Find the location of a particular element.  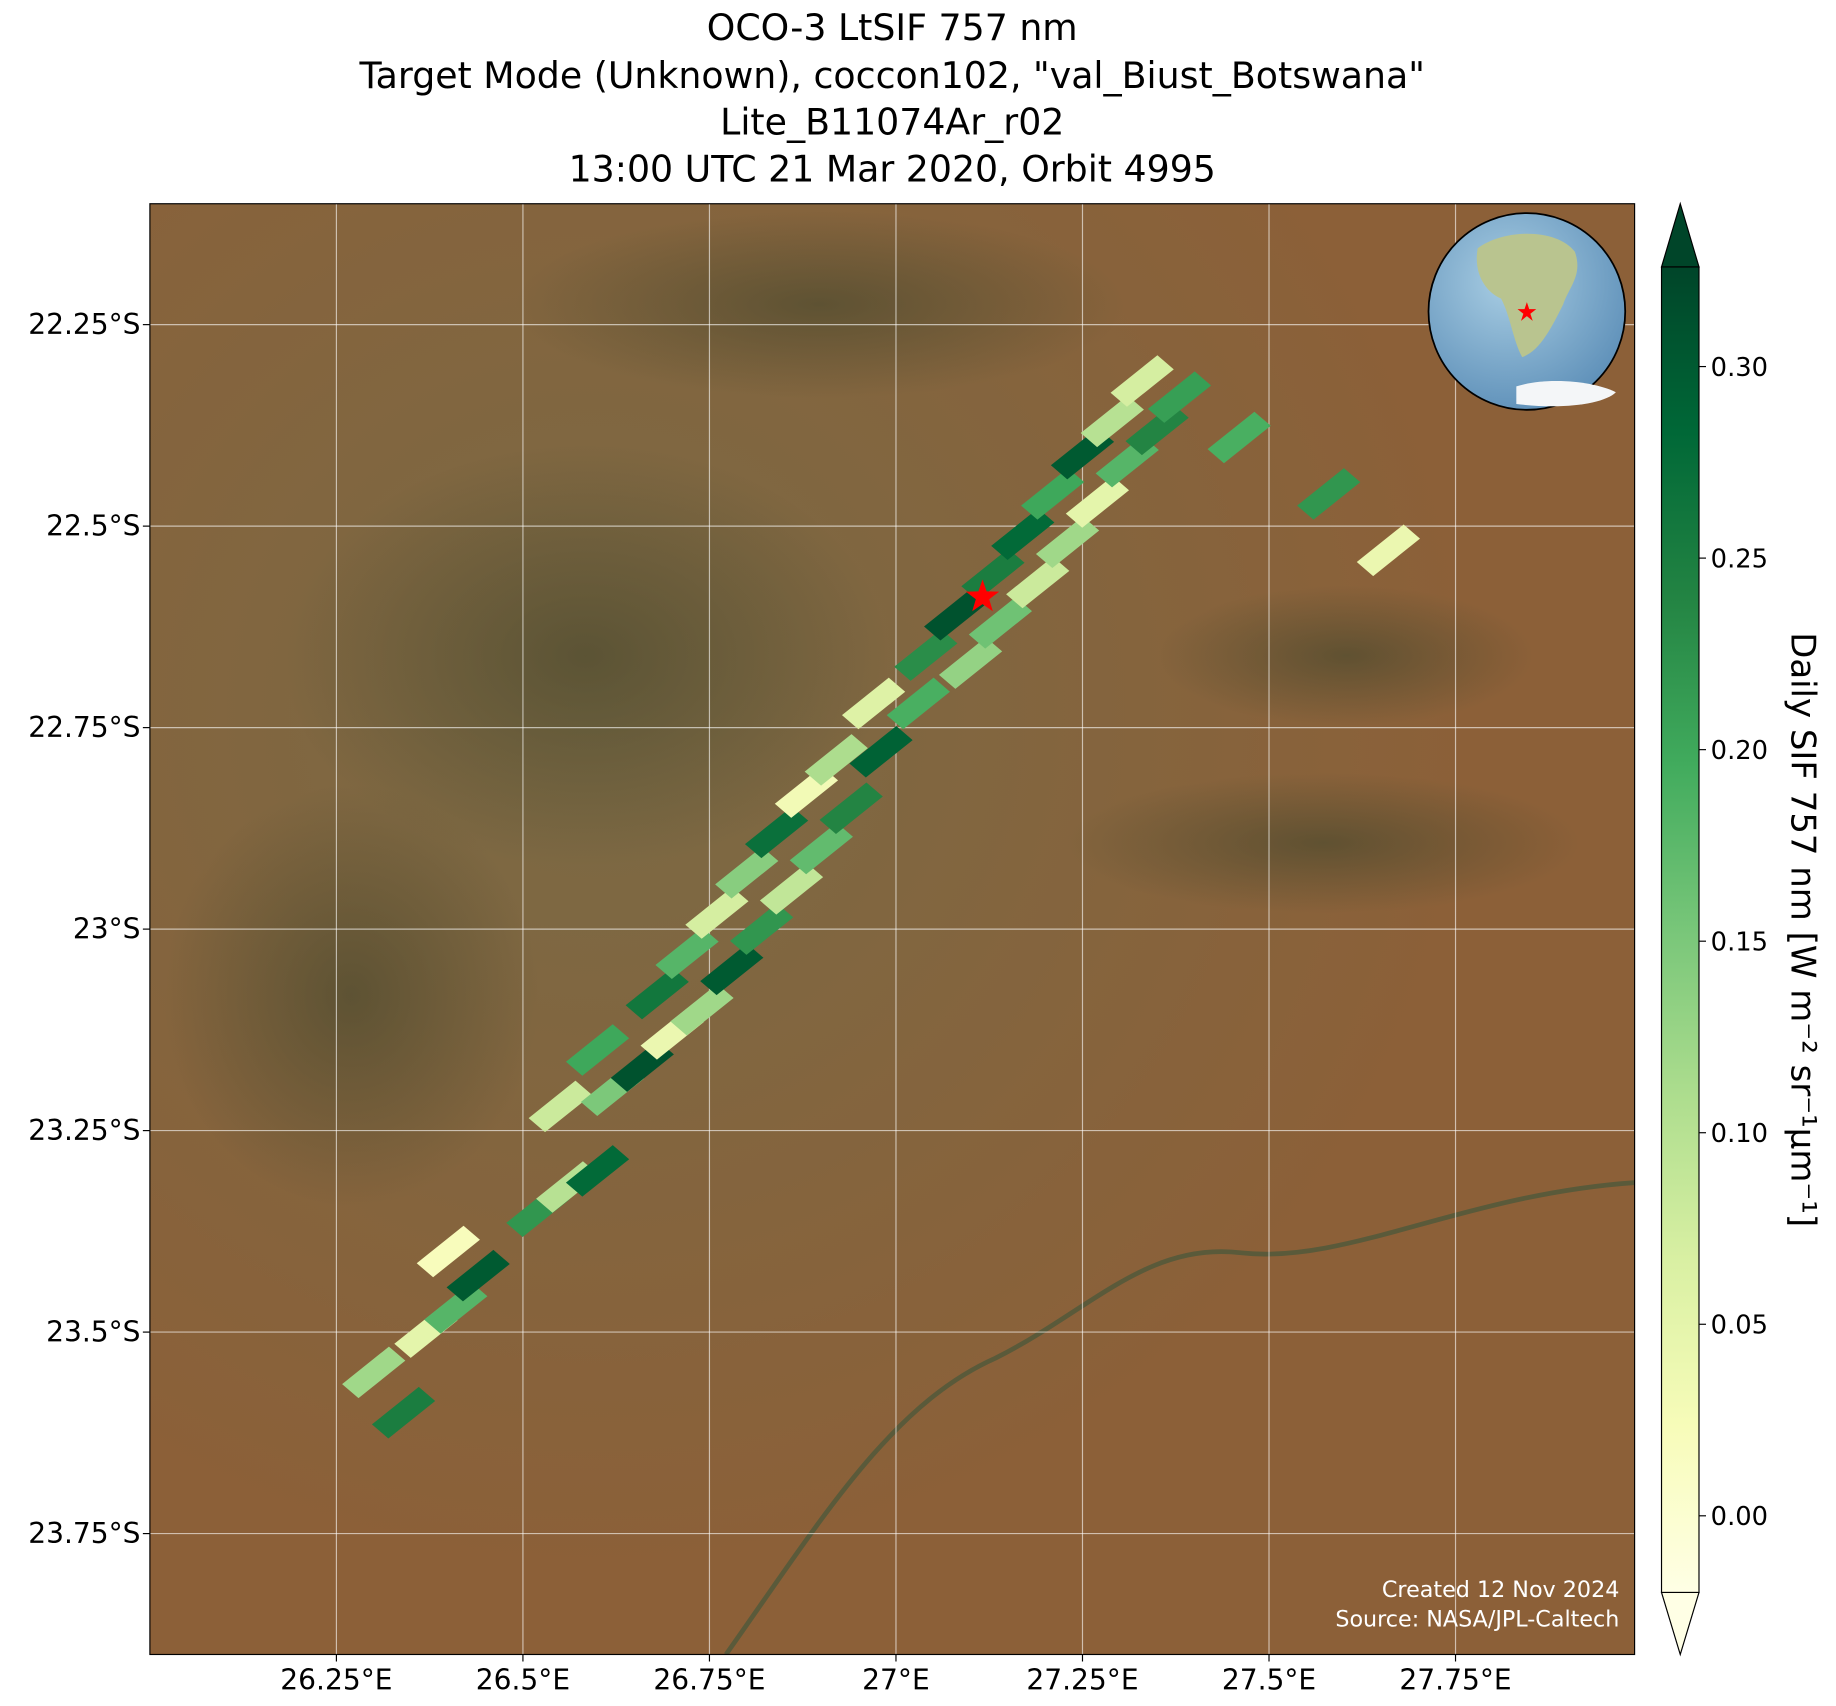

inset-globe is located at coordinates (1527, 311).